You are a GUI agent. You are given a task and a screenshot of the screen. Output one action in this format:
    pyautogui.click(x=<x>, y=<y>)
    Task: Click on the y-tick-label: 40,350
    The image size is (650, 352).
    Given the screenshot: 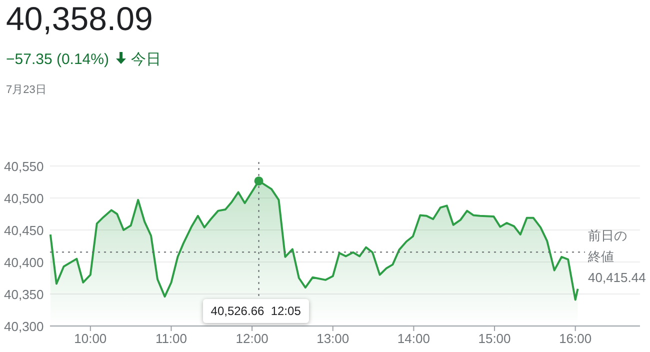 What is the action you would take?
    pyautogui.click(x=24, y=294)
    